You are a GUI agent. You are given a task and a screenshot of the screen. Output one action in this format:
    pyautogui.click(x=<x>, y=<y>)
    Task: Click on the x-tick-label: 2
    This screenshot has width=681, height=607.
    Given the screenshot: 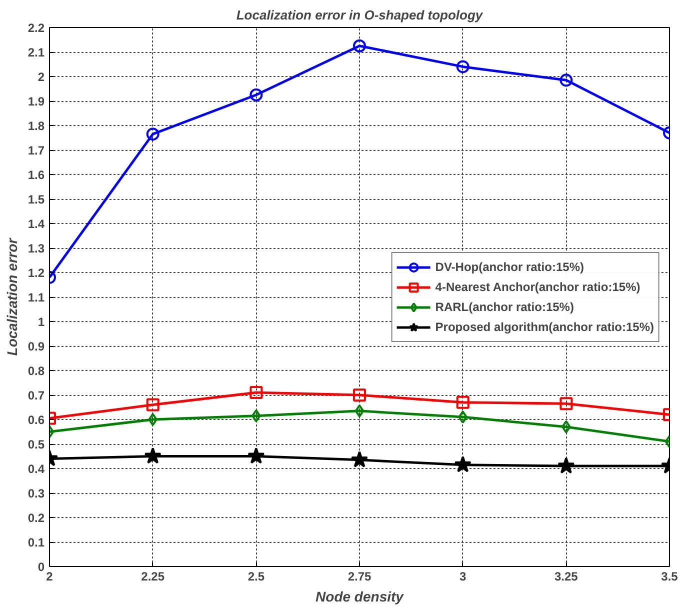 What is the action you would take?
    pyautogui.click(x=50, y=577)
    